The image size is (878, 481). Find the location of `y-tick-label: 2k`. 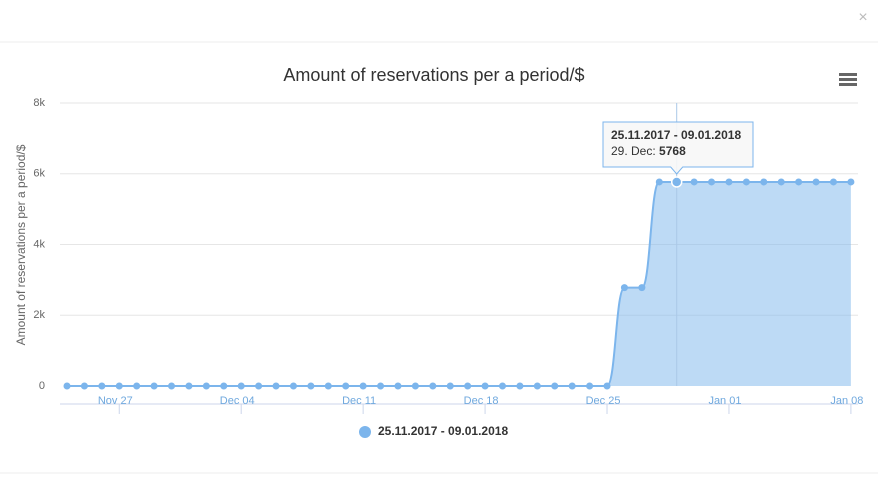

y-tick-label: 2k is located at coordinates (39, 315).